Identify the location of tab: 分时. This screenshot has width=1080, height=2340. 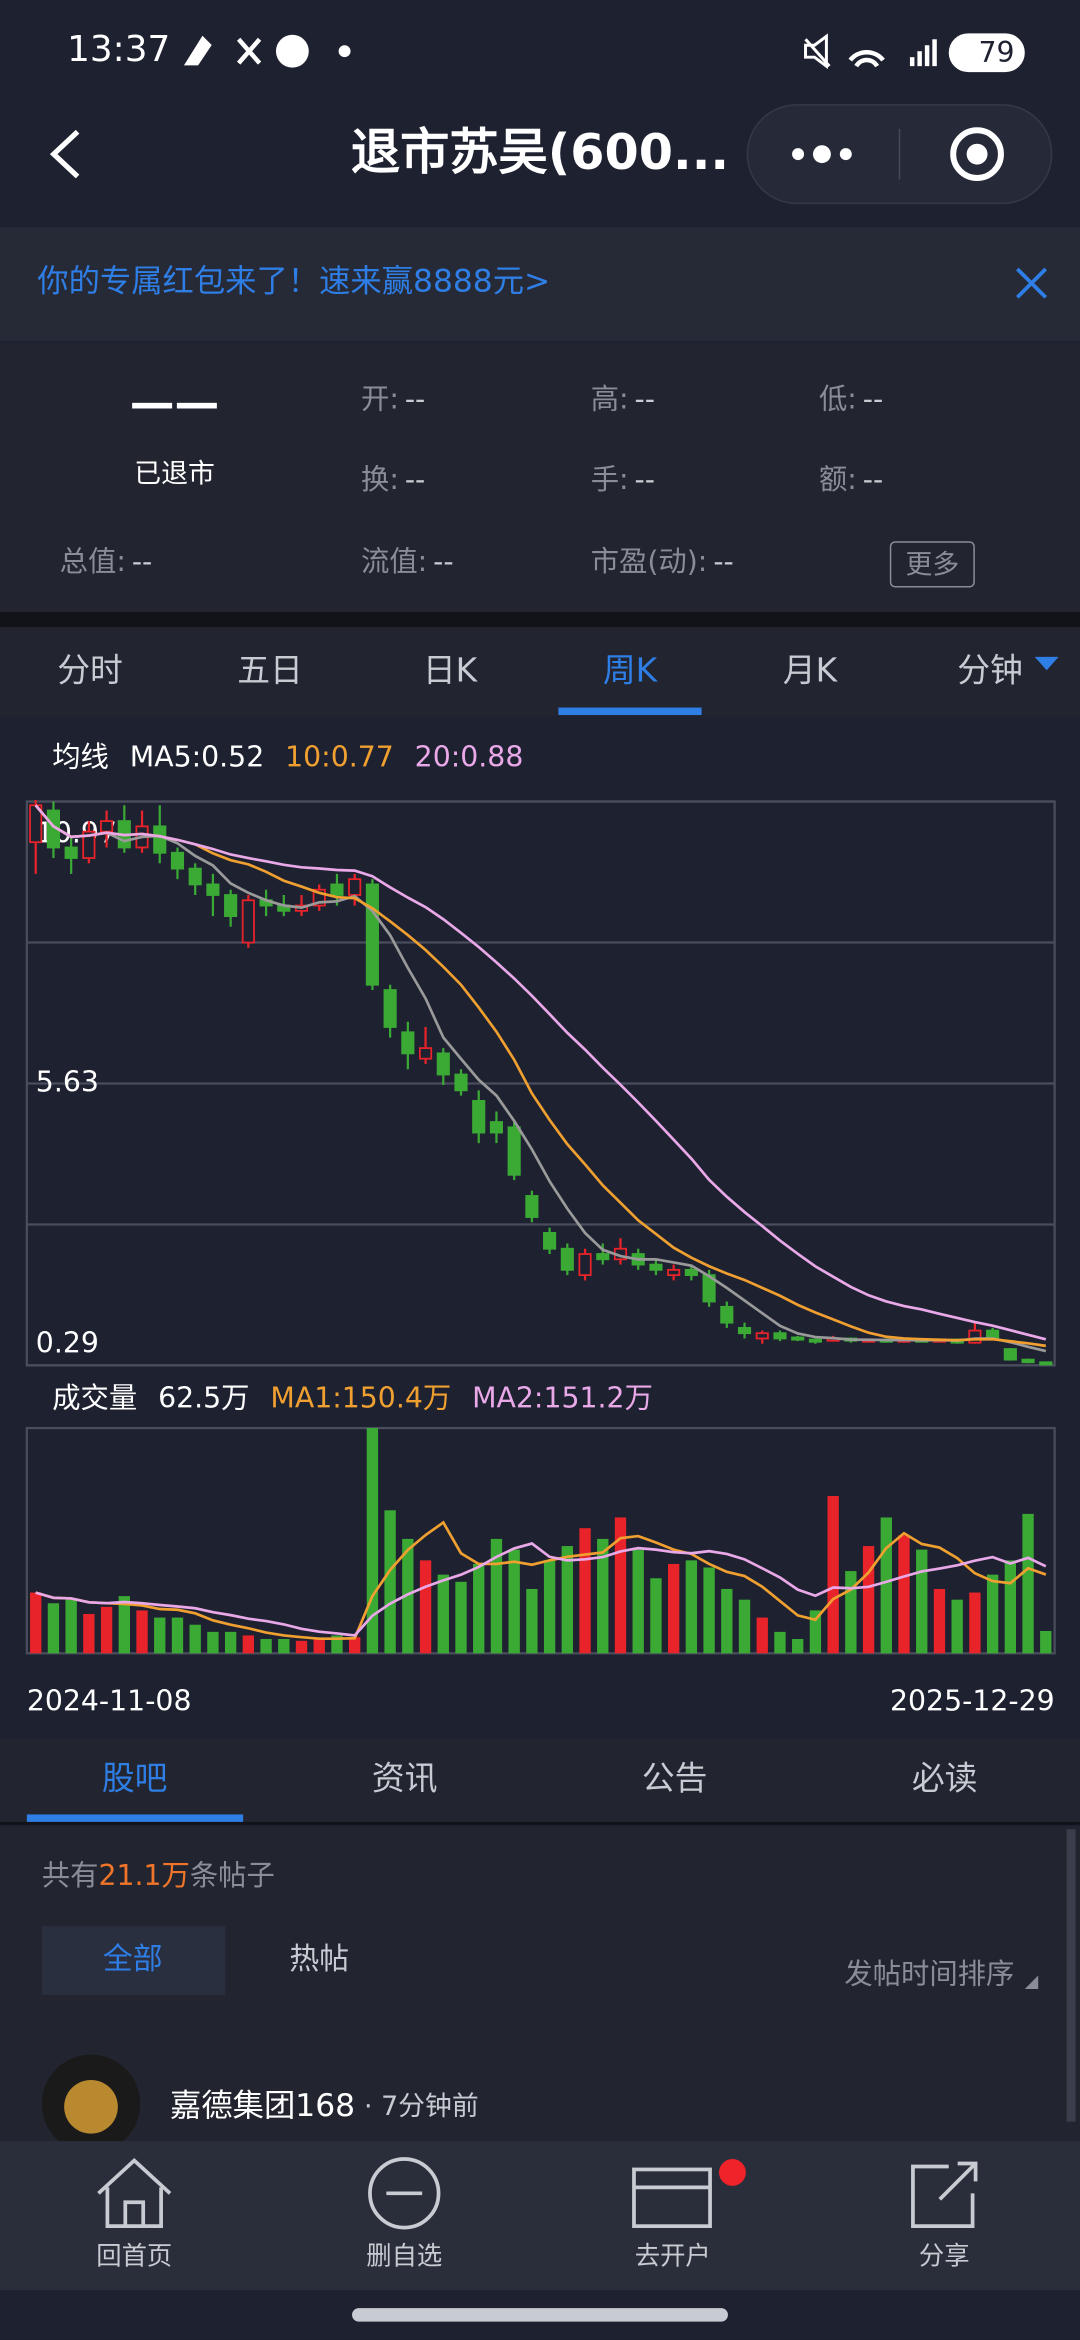
(90, 670).